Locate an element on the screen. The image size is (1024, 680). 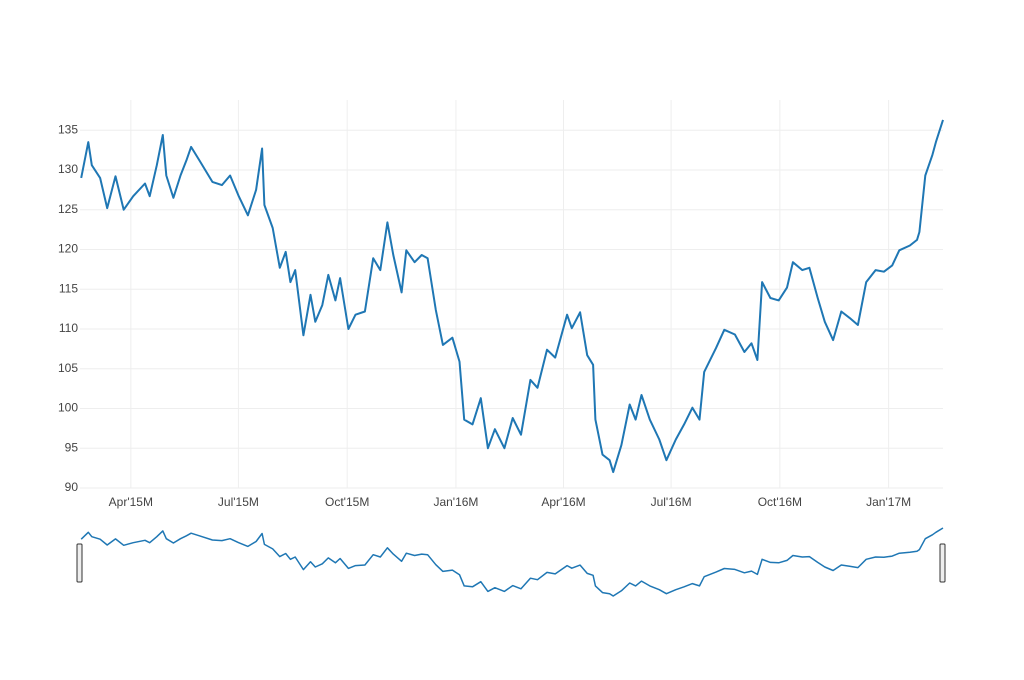
x-tick-label: Oct'15M is located at coordinates (347, 502).